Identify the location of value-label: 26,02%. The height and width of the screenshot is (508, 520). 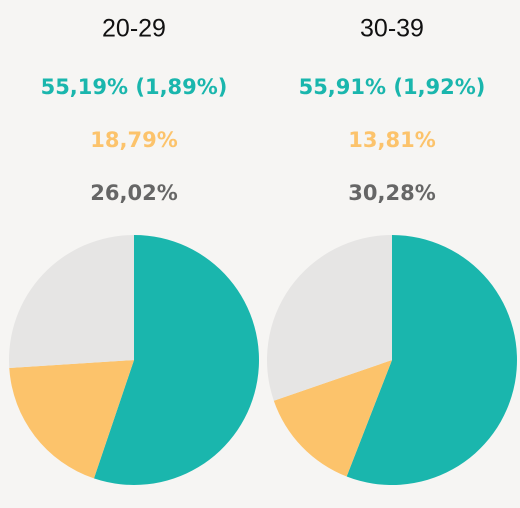
(133, 193).